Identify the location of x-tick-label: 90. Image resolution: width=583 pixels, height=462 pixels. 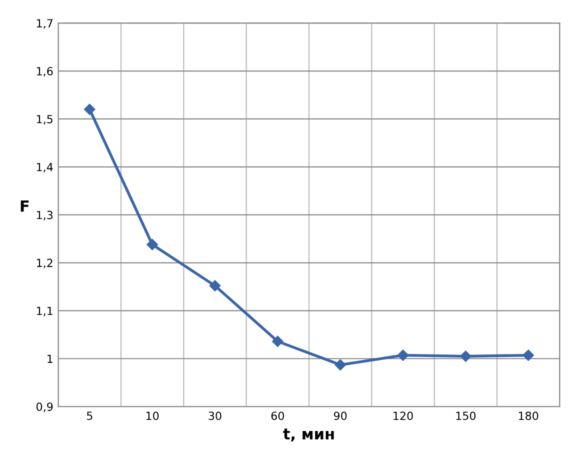
(340, 416).